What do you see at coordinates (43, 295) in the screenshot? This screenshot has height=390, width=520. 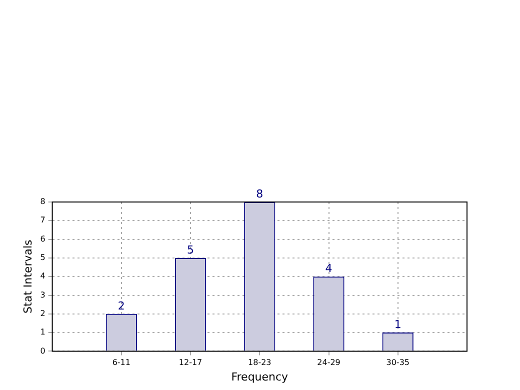 I see `y-tick-label: 3` at bounding box center [43, 295].